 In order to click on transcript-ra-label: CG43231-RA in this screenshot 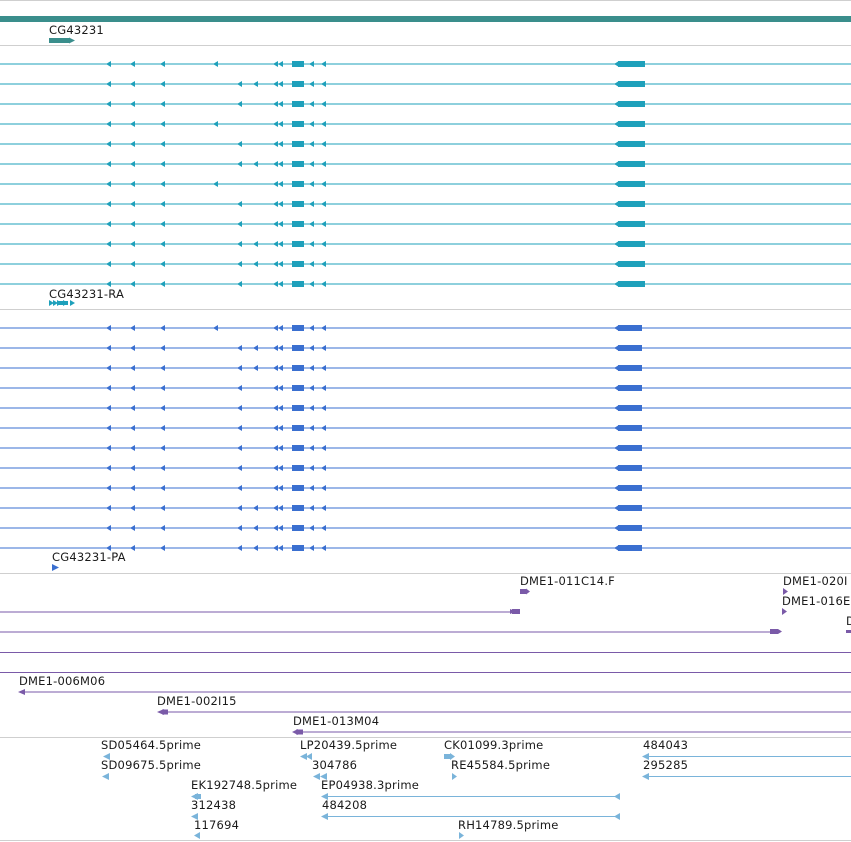, I will do `click(87, 294)`.